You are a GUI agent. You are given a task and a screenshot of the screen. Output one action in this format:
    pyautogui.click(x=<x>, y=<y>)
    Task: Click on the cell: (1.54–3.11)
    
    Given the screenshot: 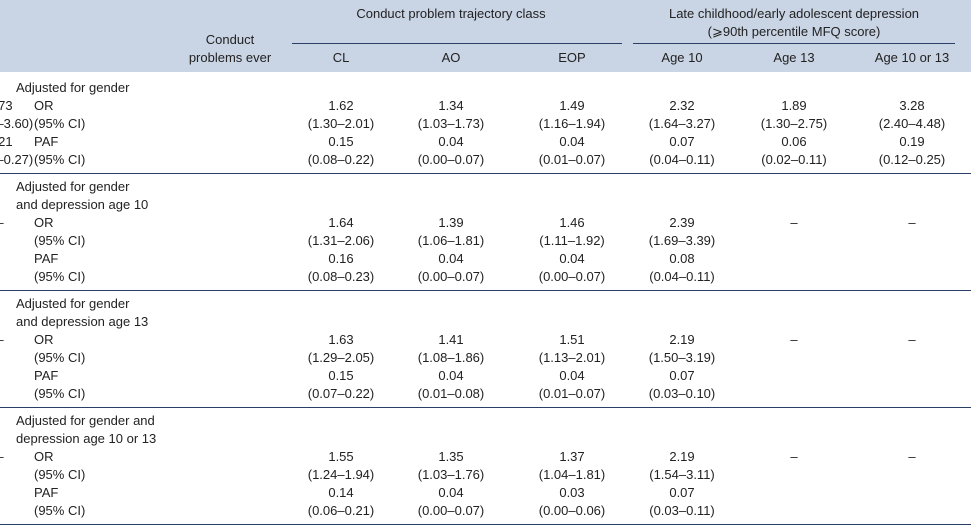 What is the action you would take?
    pyautogui.click(x=682, y=474)
    